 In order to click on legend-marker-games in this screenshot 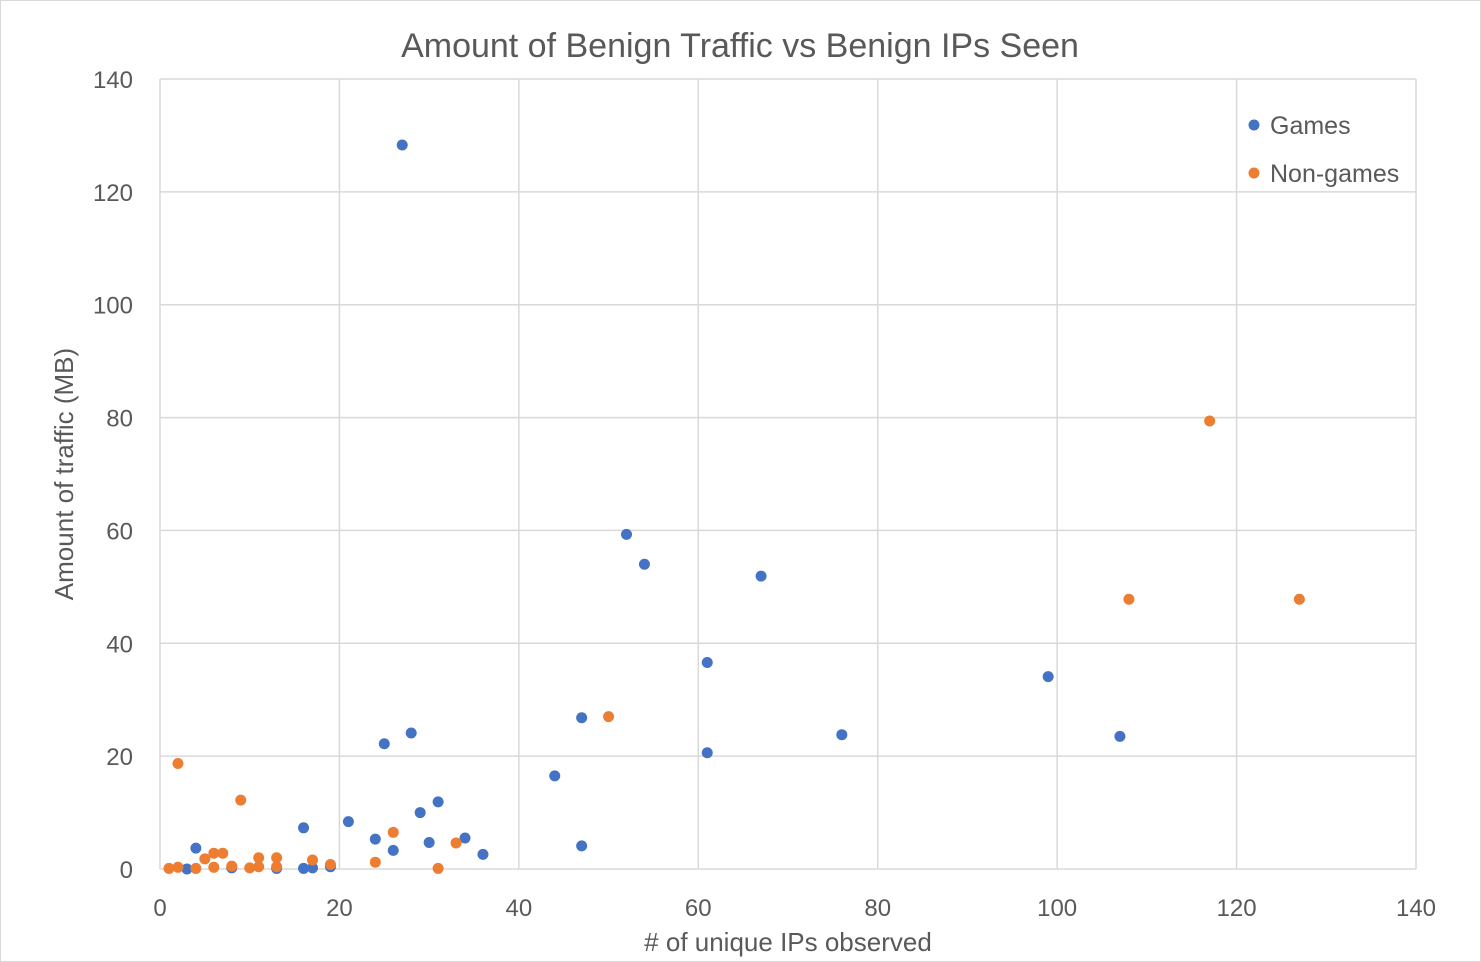, I will do `click(1254, 125)`.